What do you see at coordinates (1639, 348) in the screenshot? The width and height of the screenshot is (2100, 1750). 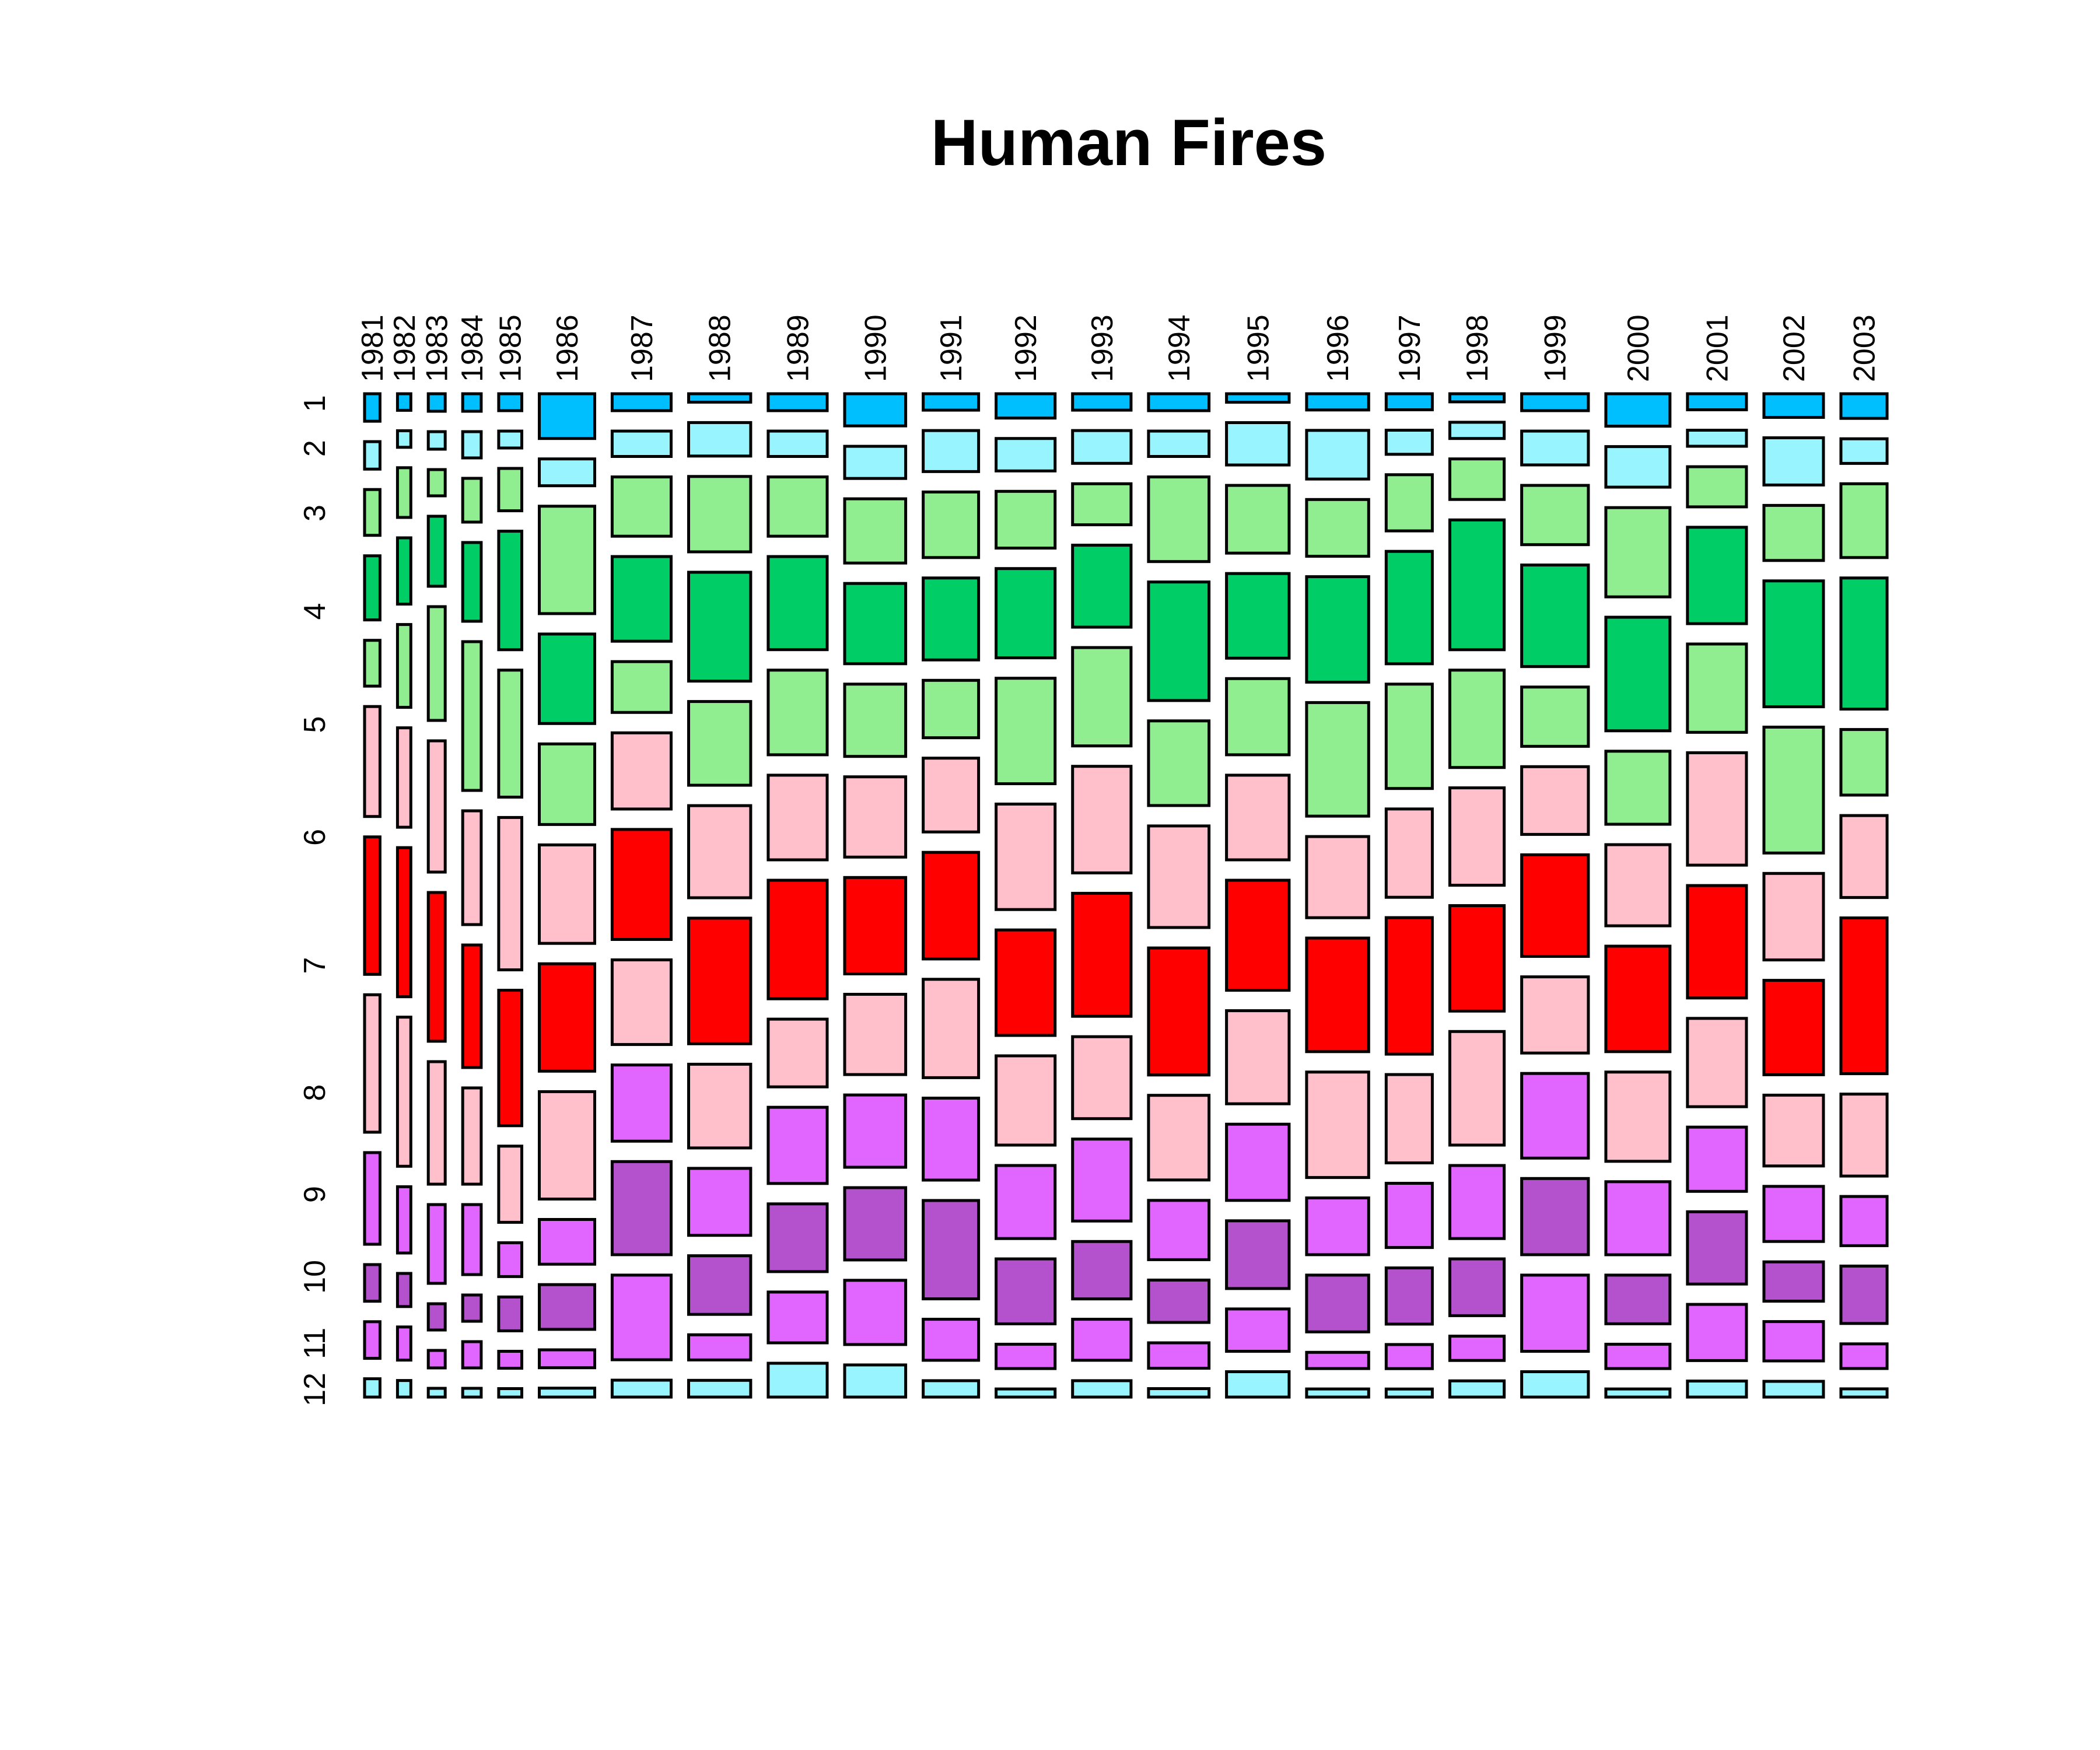 I see `year-label-2000: 2000` at bounding box center [1639, 348].